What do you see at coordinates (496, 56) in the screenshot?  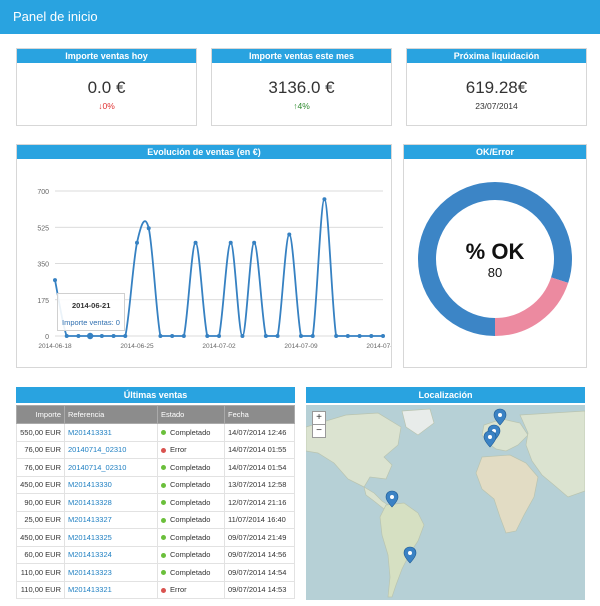 I see `kpi-next-settlement-header: Próxima liquidación` at bounding box center [496, 56].